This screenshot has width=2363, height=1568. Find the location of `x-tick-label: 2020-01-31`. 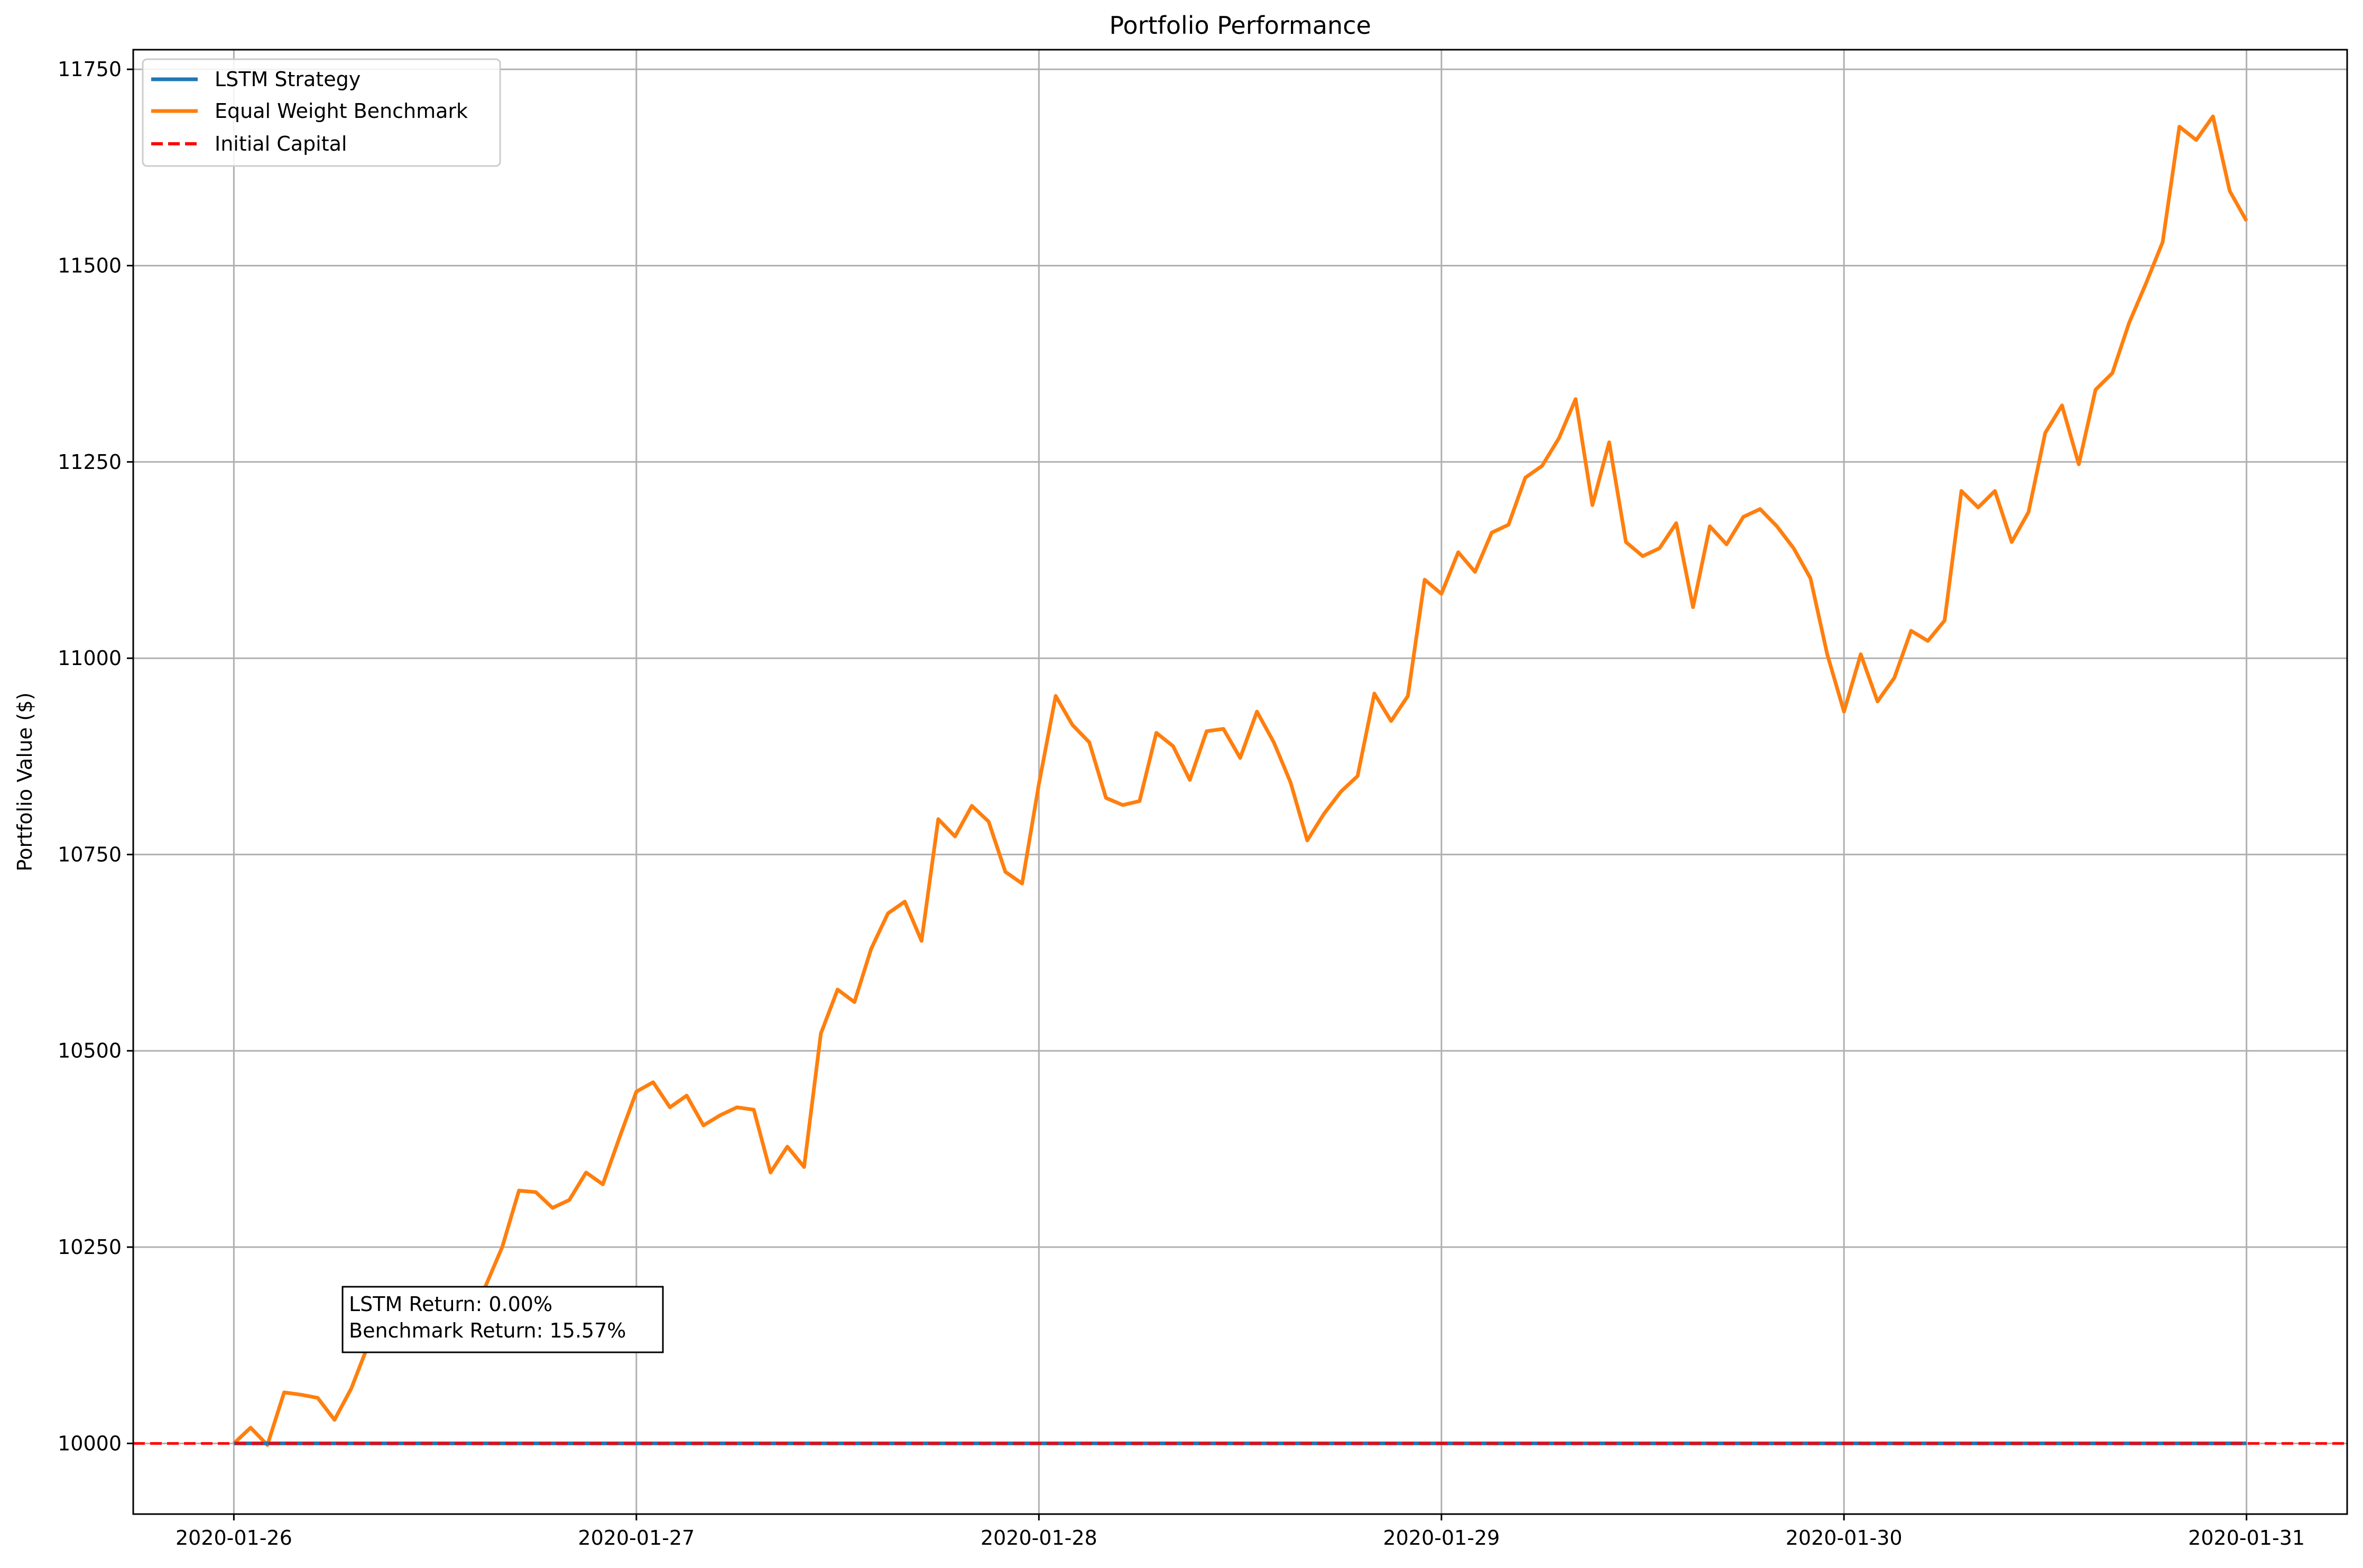

x-tick-label: 2020-01-31 is located at coordinates (2246, 1537).